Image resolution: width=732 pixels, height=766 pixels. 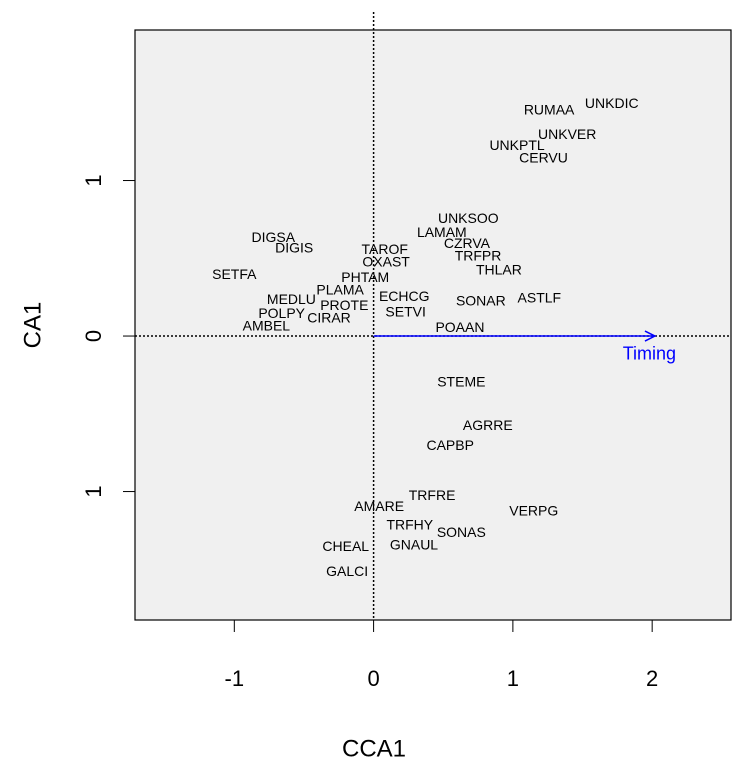 What do you see at coordinates (365, 277) in the screenshot?
I see `species-label: PHTAM` at bounding box center [365, 277].